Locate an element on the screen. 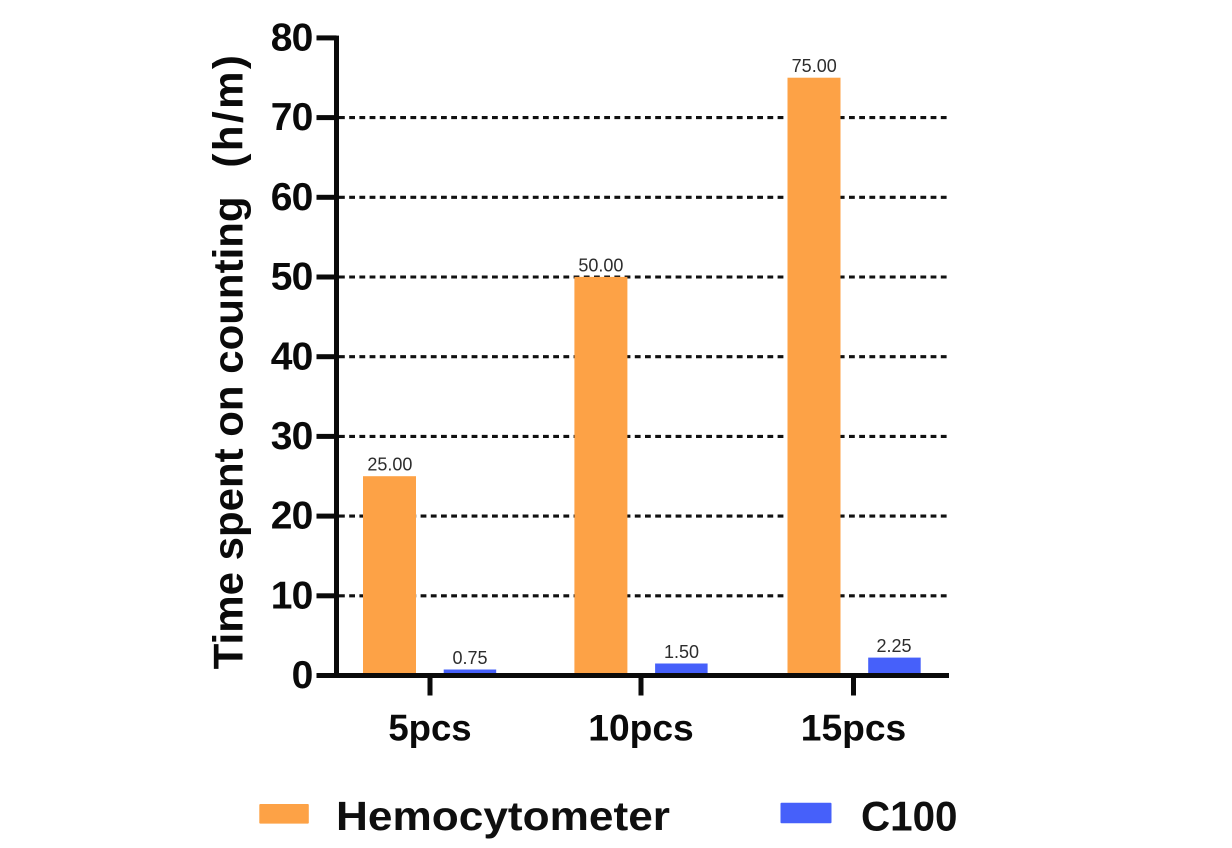  svg-text: Time spent on counting(h/m) is located at coordinates (228, 361).